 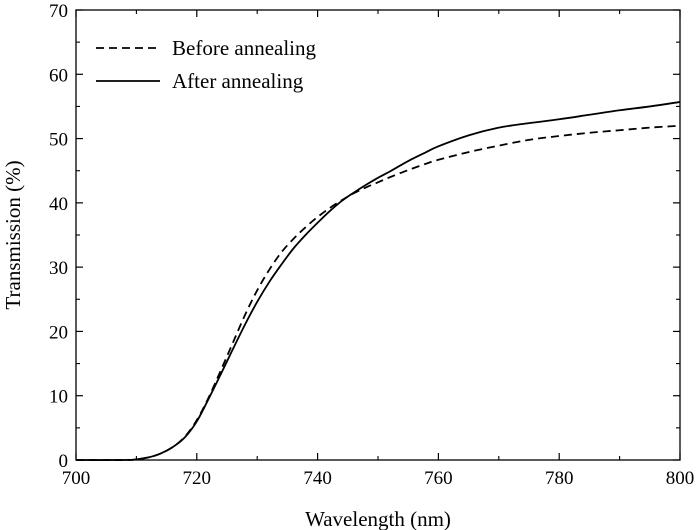 What do you see at coordinates (58, 332) in the screenshot?
I see `y-tick-label: 20` at bounding box center [58, 332].